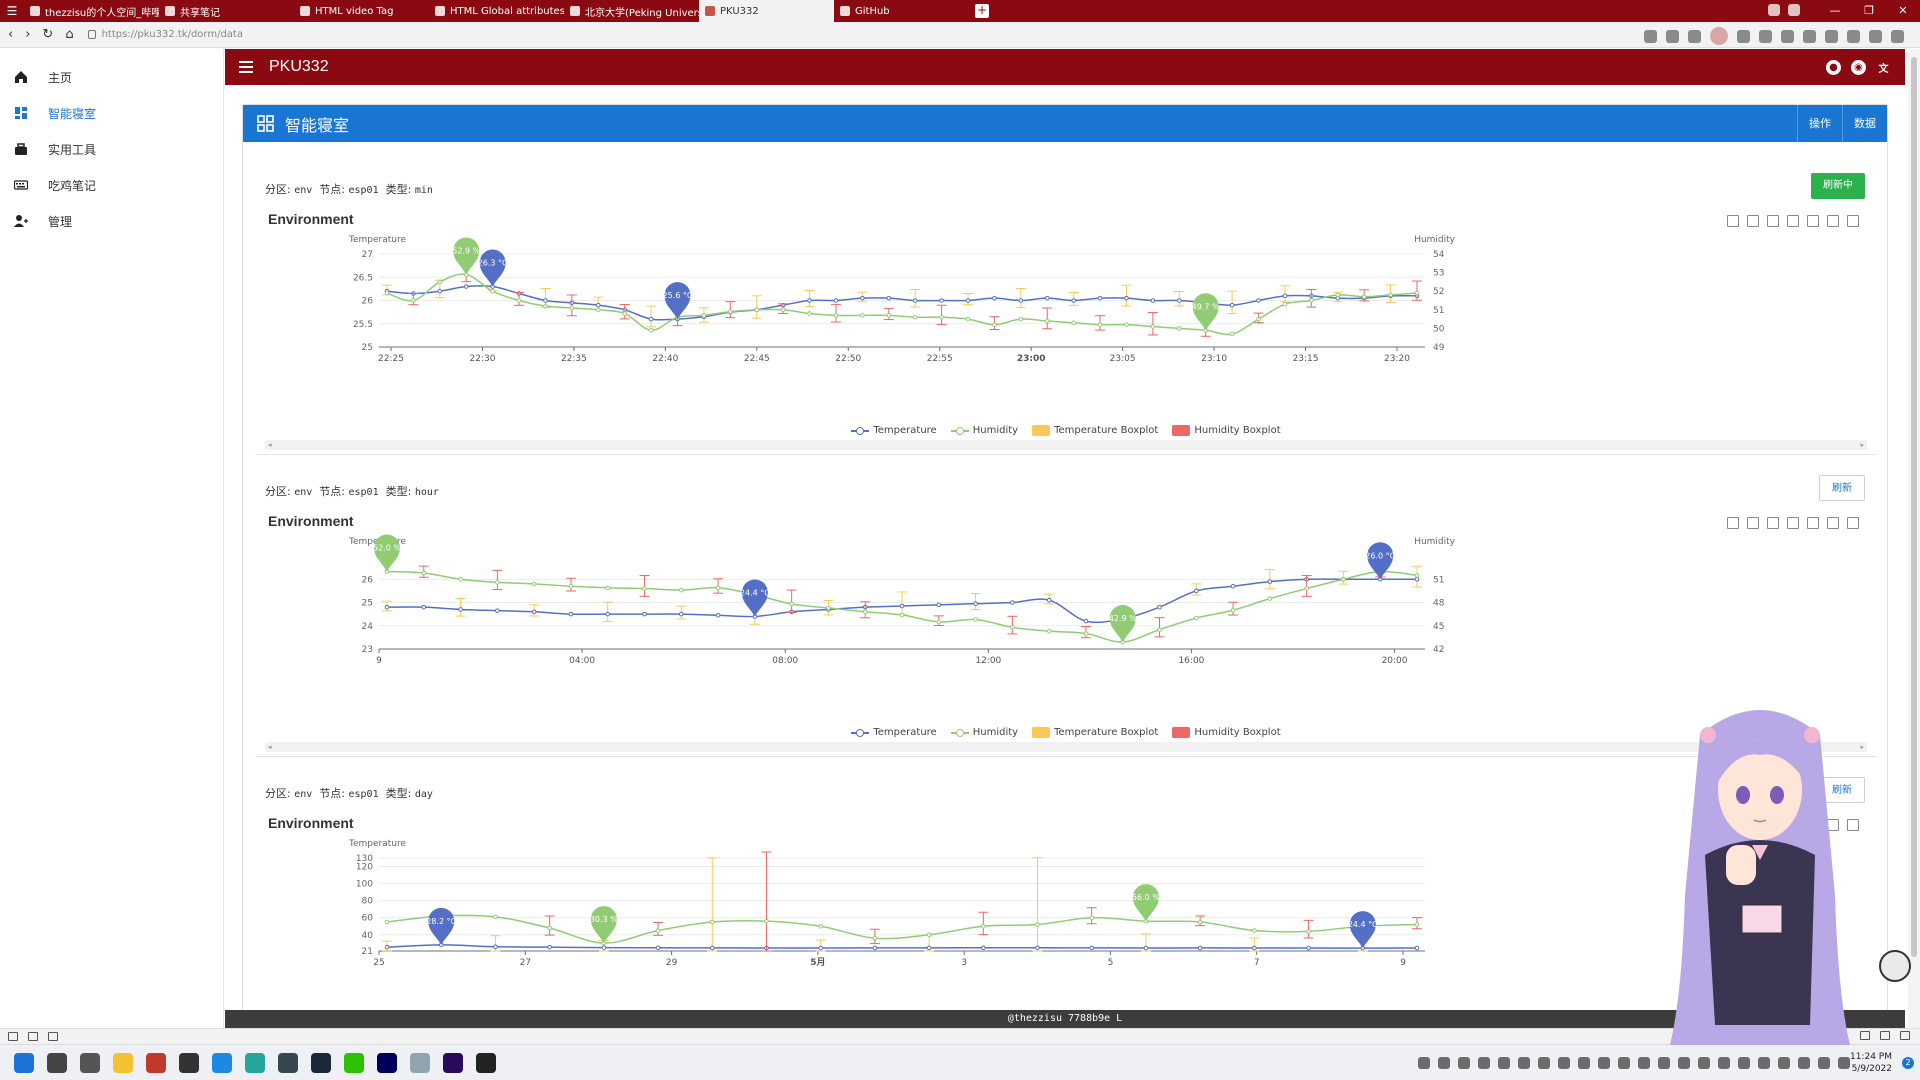  Describe the element at coordinates (156, 1063) in the screenshot. I see `vivaldi-icon` at that location.